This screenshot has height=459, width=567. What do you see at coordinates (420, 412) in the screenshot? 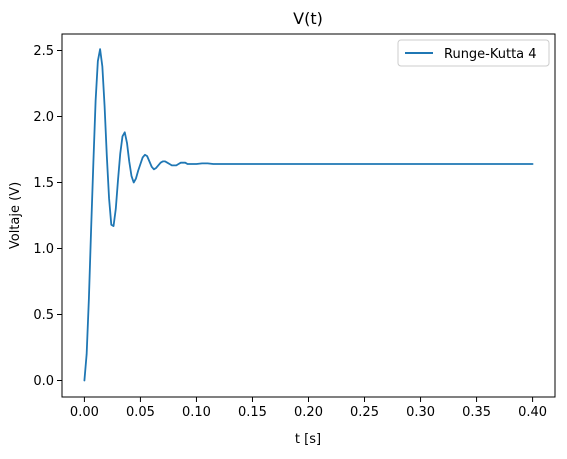
I see `x-tick-label: 0.30` at bounding box center [420, 412].